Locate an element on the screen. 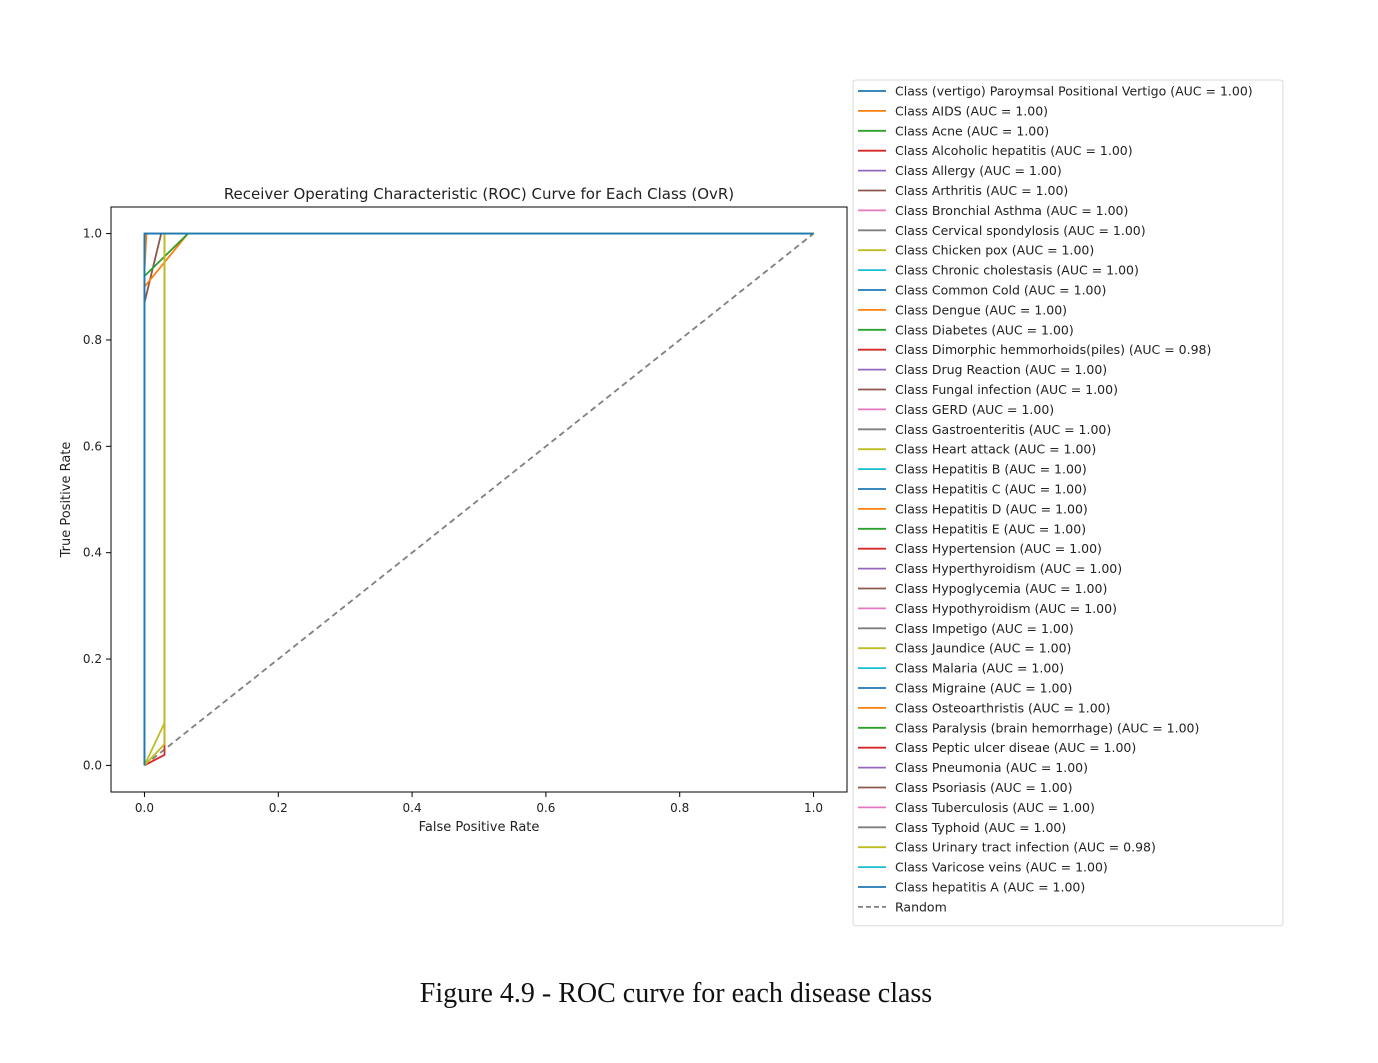 This screenshot has height=1063, width=1378. legend-label: Class Peptic ulcer diseae (AUC = 1.00) is located at coordinates (1015, 747).